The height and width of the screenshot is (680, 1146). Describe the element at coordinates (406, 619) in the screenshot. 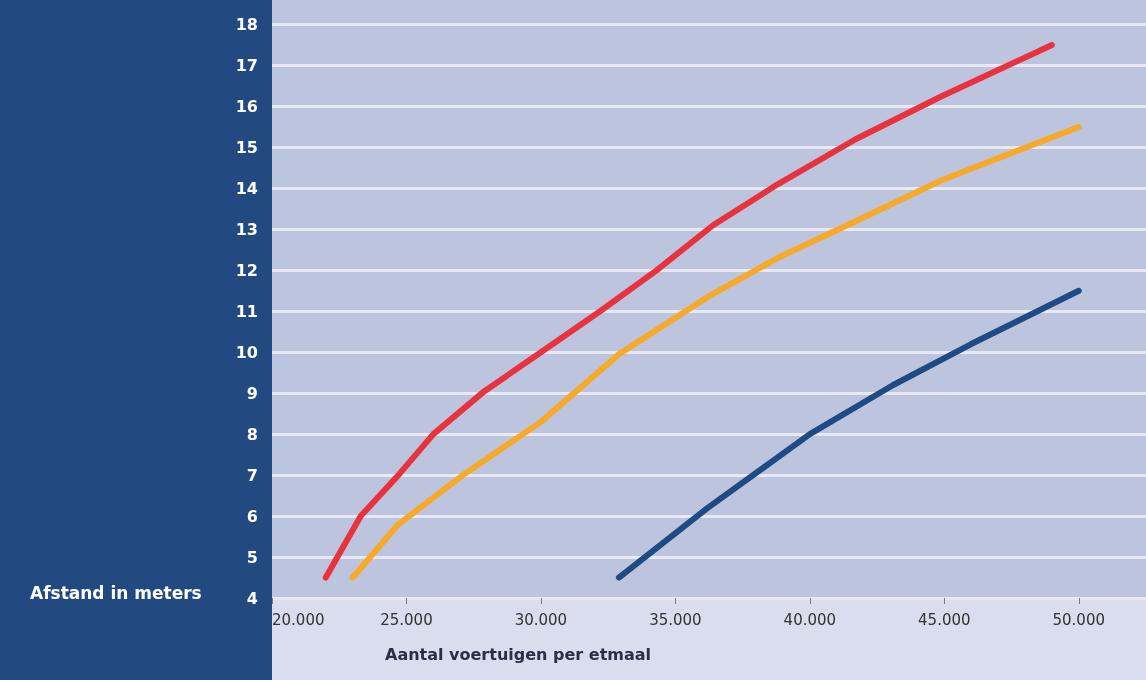

I see `x-tick-label: 25.000` at that location.